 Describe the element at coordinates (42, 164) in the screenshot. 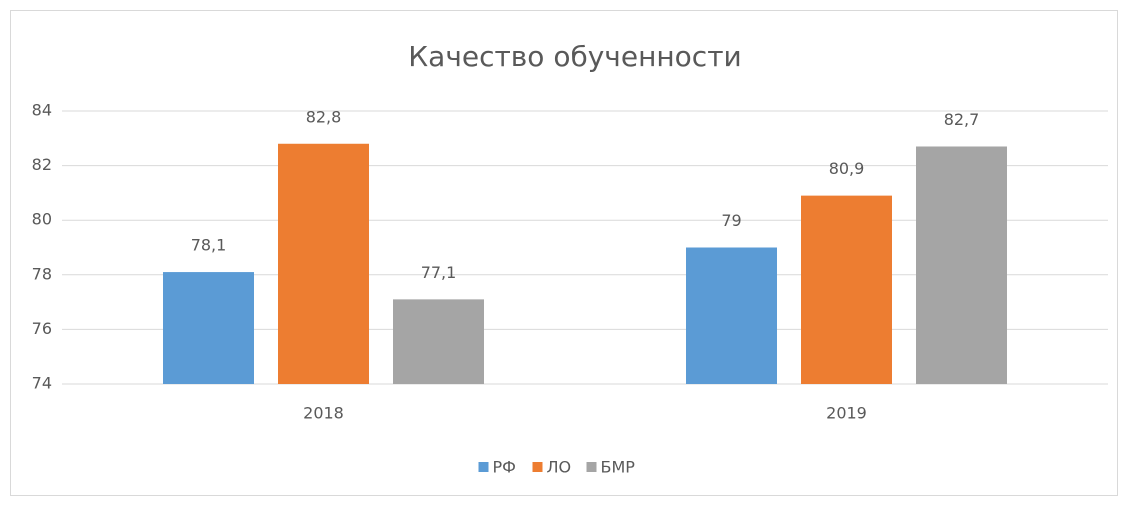

I see `y-tick-label: 82` at that location.